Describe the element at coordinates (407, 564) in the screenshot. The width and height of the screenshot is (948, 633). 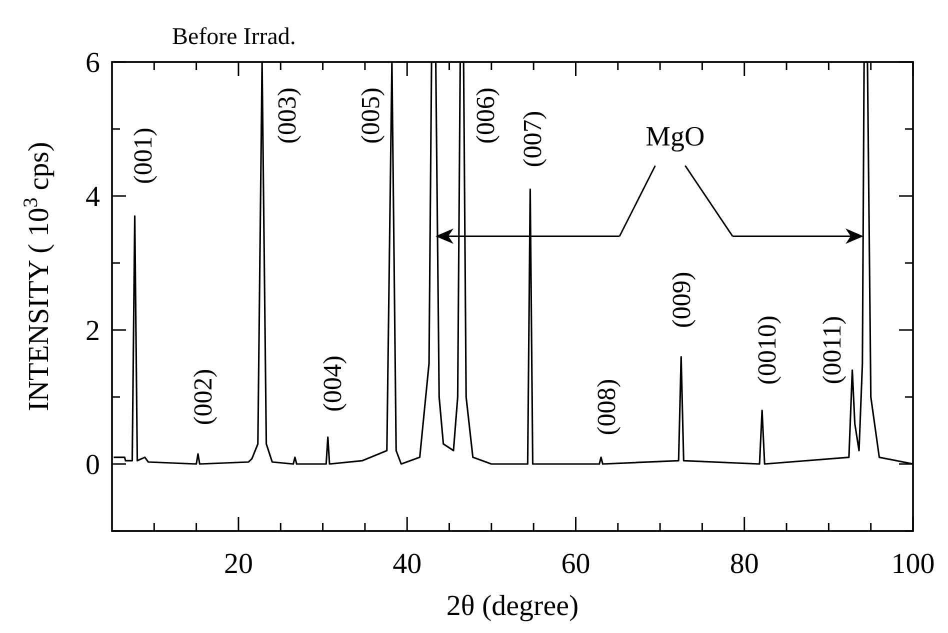
I see `x-tick-label: 40` at that location.